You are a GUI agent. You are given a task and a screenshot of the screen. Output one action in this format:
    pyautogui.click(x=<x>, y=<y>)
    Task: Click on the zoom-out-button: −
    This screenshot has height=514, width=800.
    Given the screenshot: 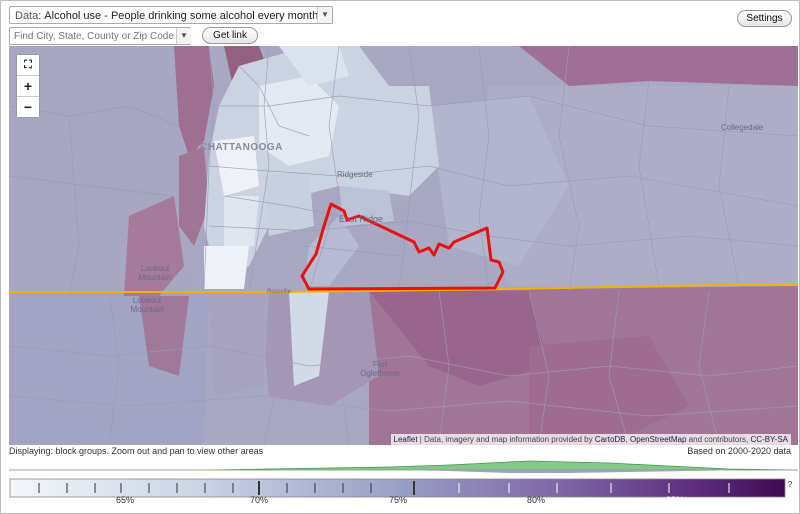 What is the action you would take?
    pyautogui.click(x=28, y=107)
    